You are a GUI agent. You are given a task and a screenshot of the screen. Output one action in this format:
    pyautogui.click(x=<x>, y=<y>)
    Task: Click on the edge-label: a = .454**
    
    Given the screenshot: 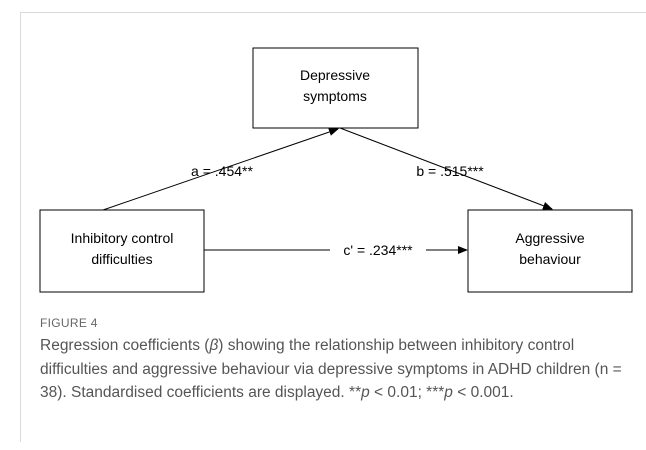 What is the action you would take?
    pyautogui.click(x=222, y=171)
    